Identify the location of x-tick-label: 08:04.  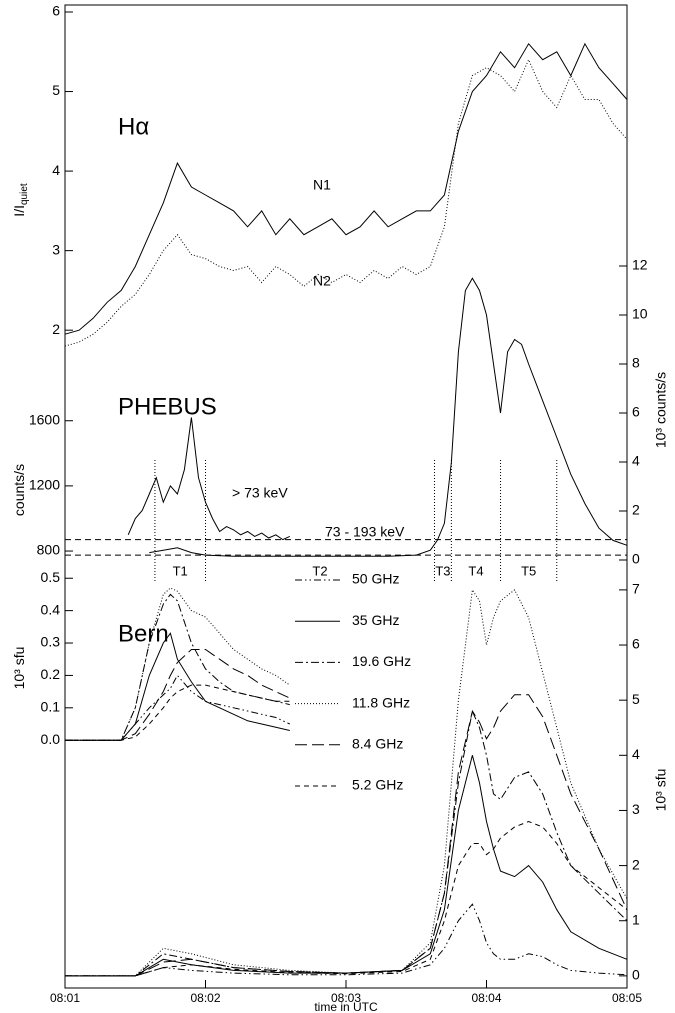
(486, 998).